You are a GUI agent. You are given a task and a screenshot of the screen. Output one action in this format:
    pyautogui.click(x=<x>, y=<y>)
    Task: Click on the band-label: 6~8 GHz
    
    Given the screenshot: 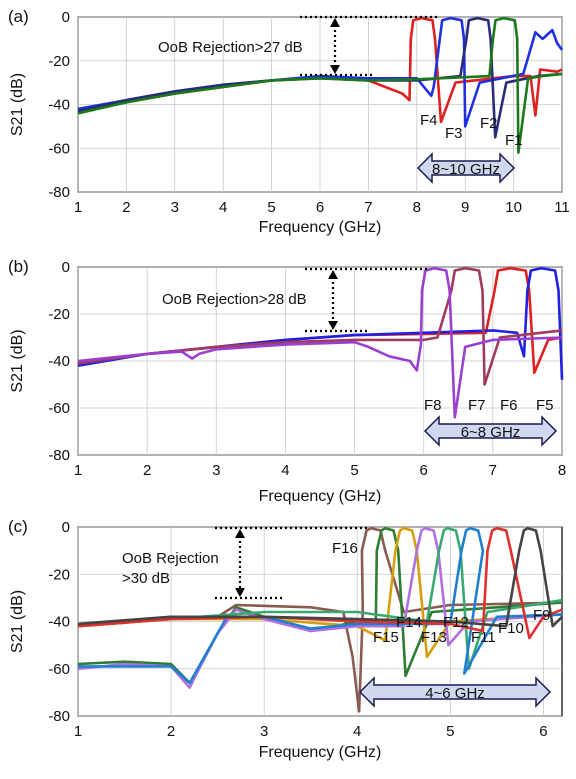 What is the action you would take?
    pyautogui.click(x=491, y=432)
    